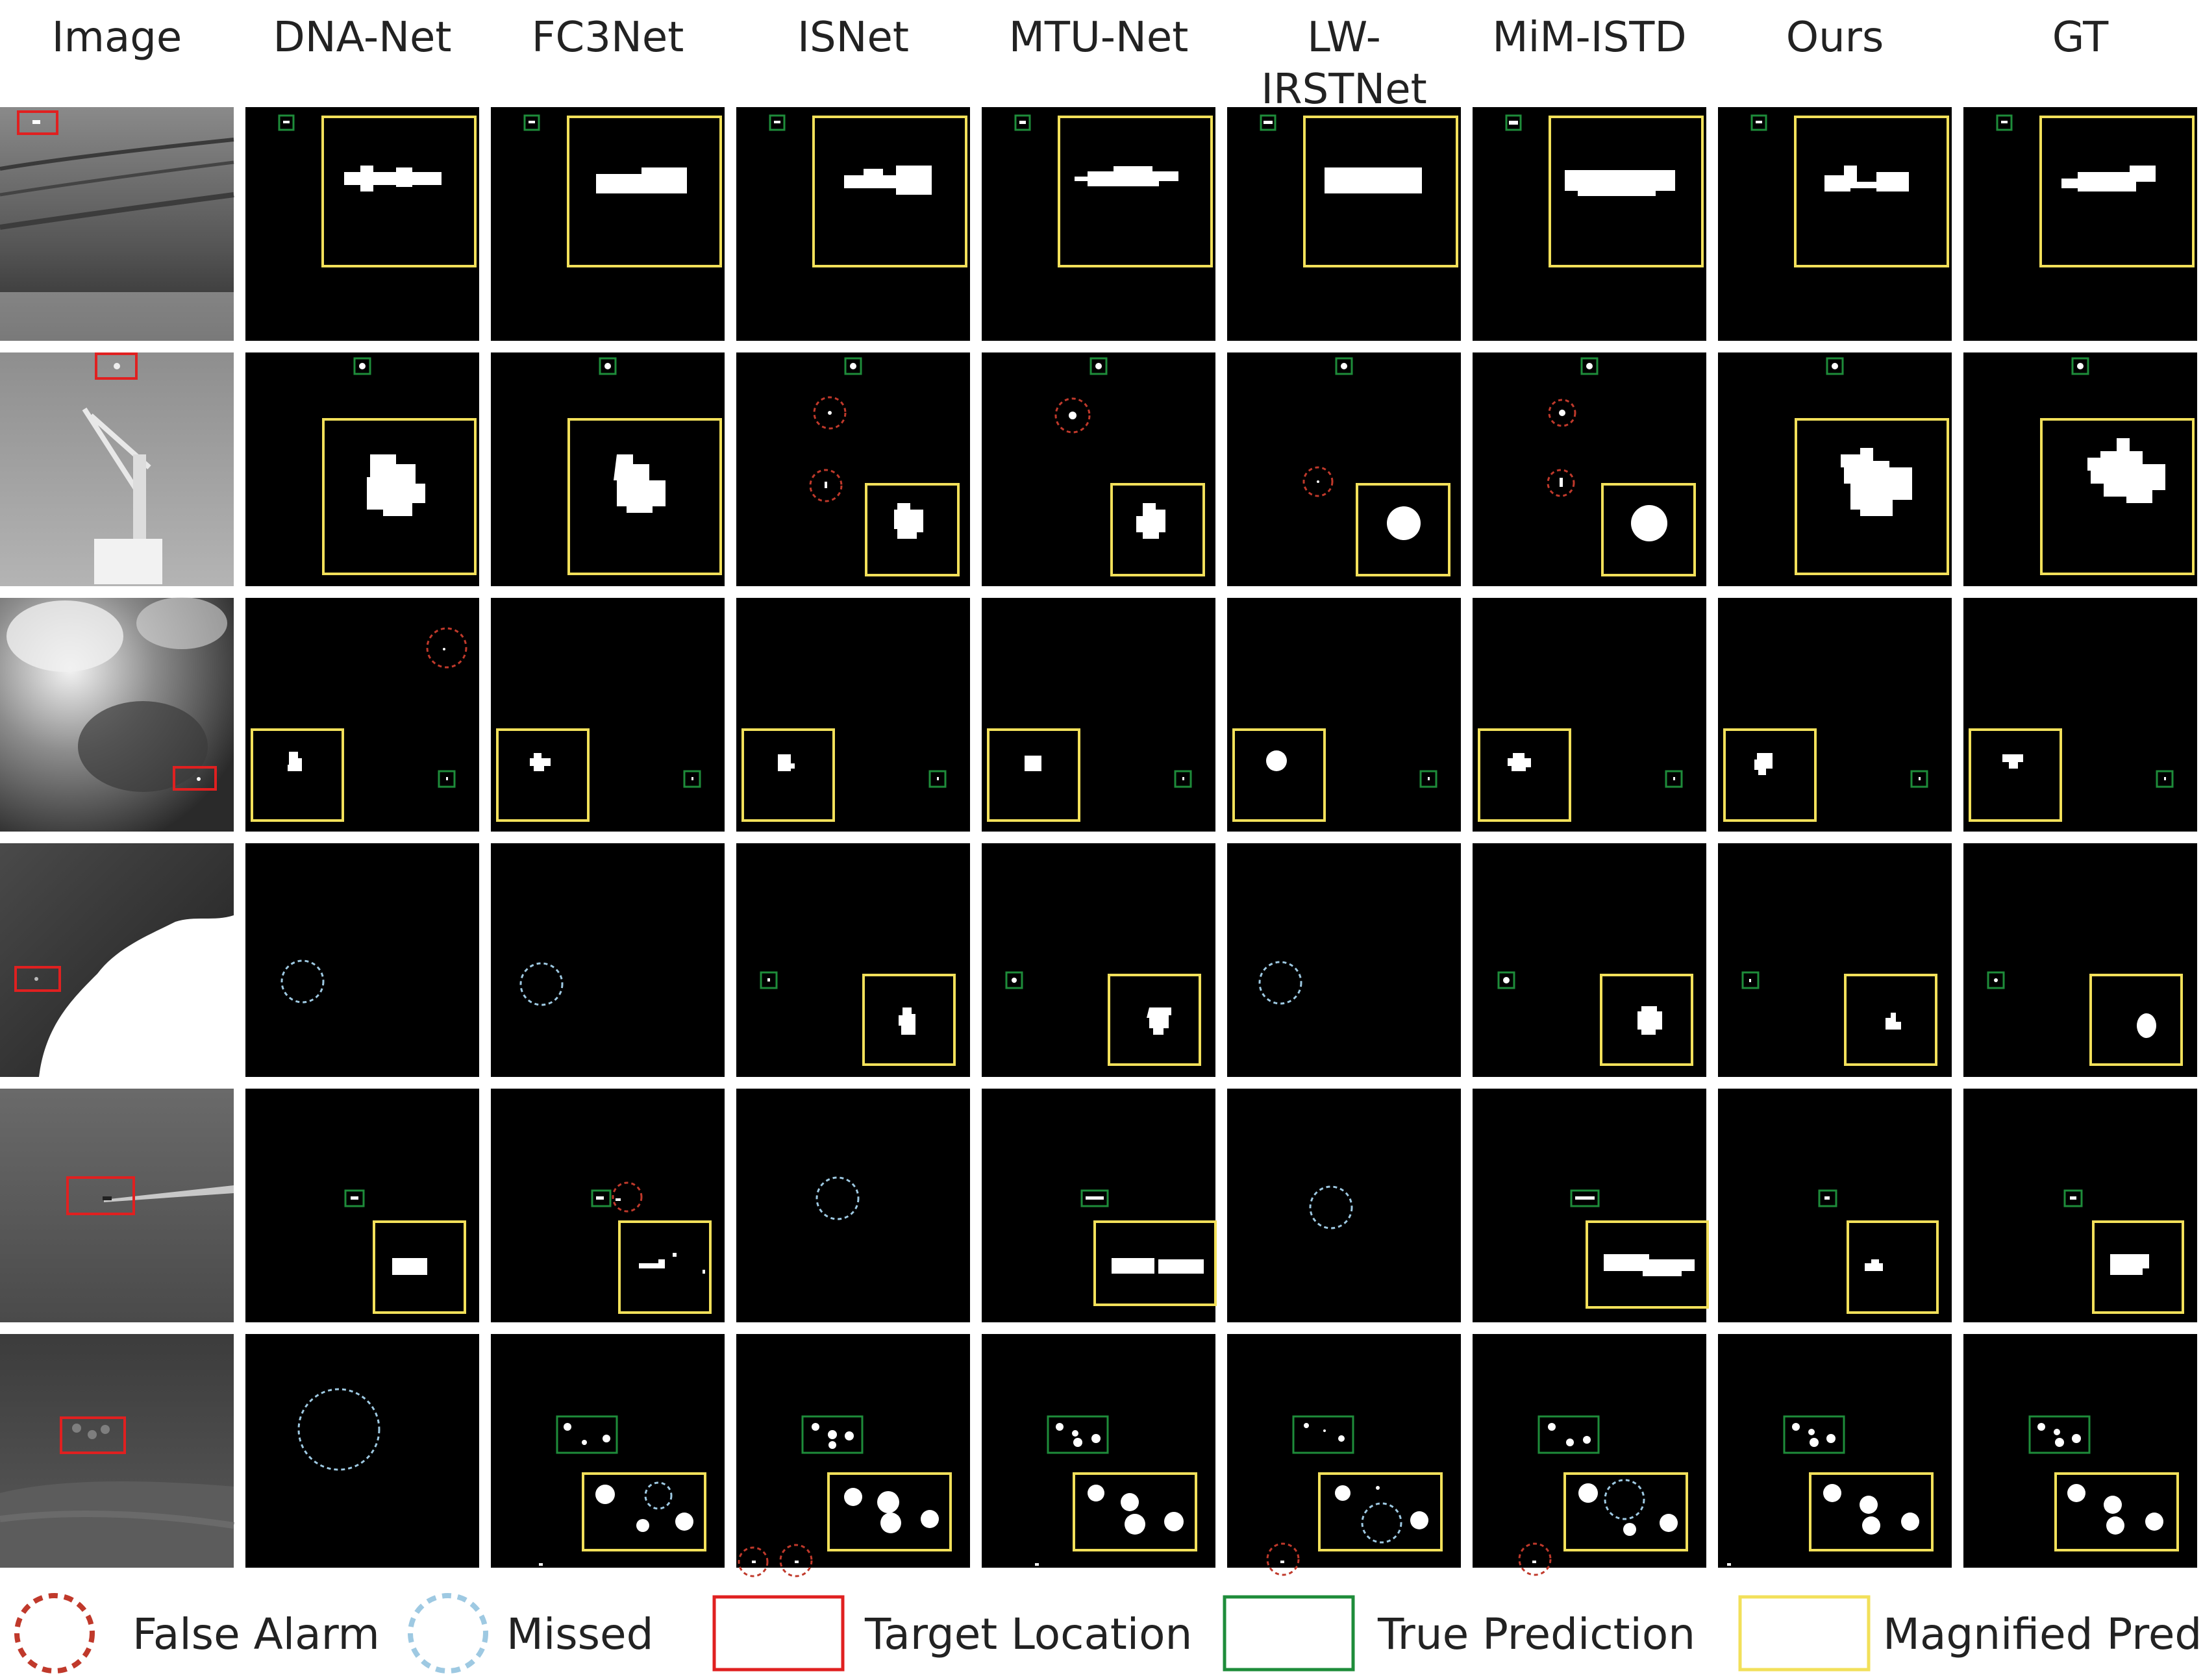  Describe the element at coordinates (608, 38) in the screenshot. I see `column-title-fc3net: FC3Net` at that location.